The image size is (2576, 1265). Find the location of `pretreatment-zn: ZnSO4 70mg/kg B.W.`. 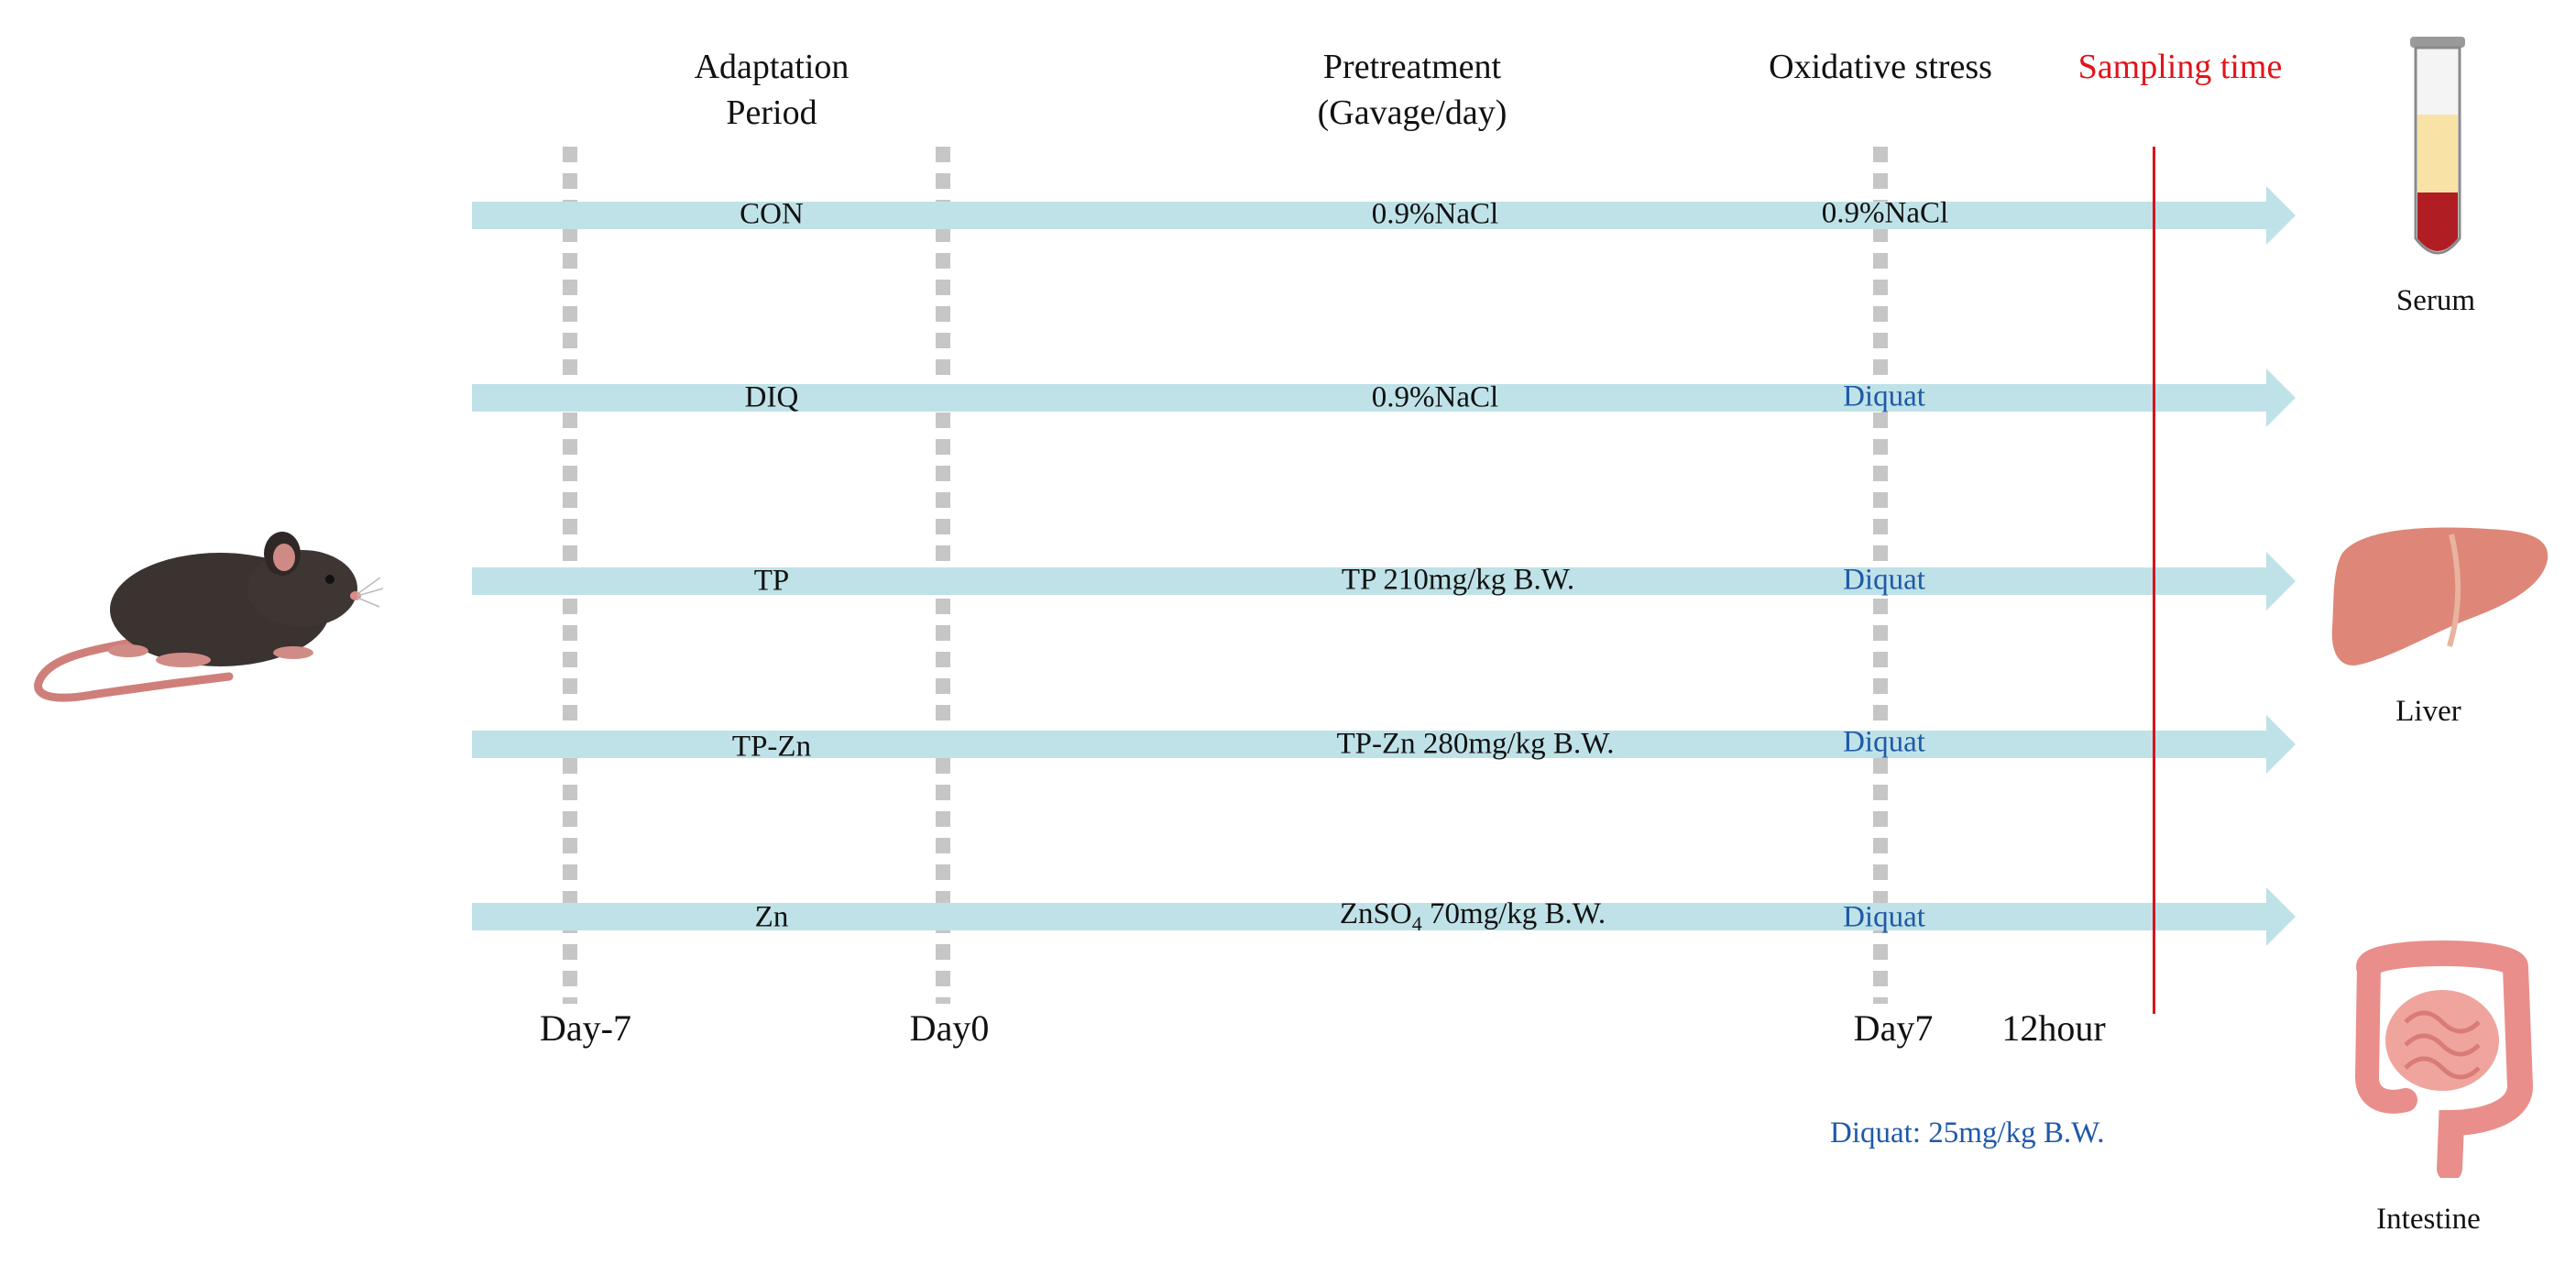

pretreatment-zn: ZnSO4 70mg/kg B.W. is located at coordinates (1473, 916).